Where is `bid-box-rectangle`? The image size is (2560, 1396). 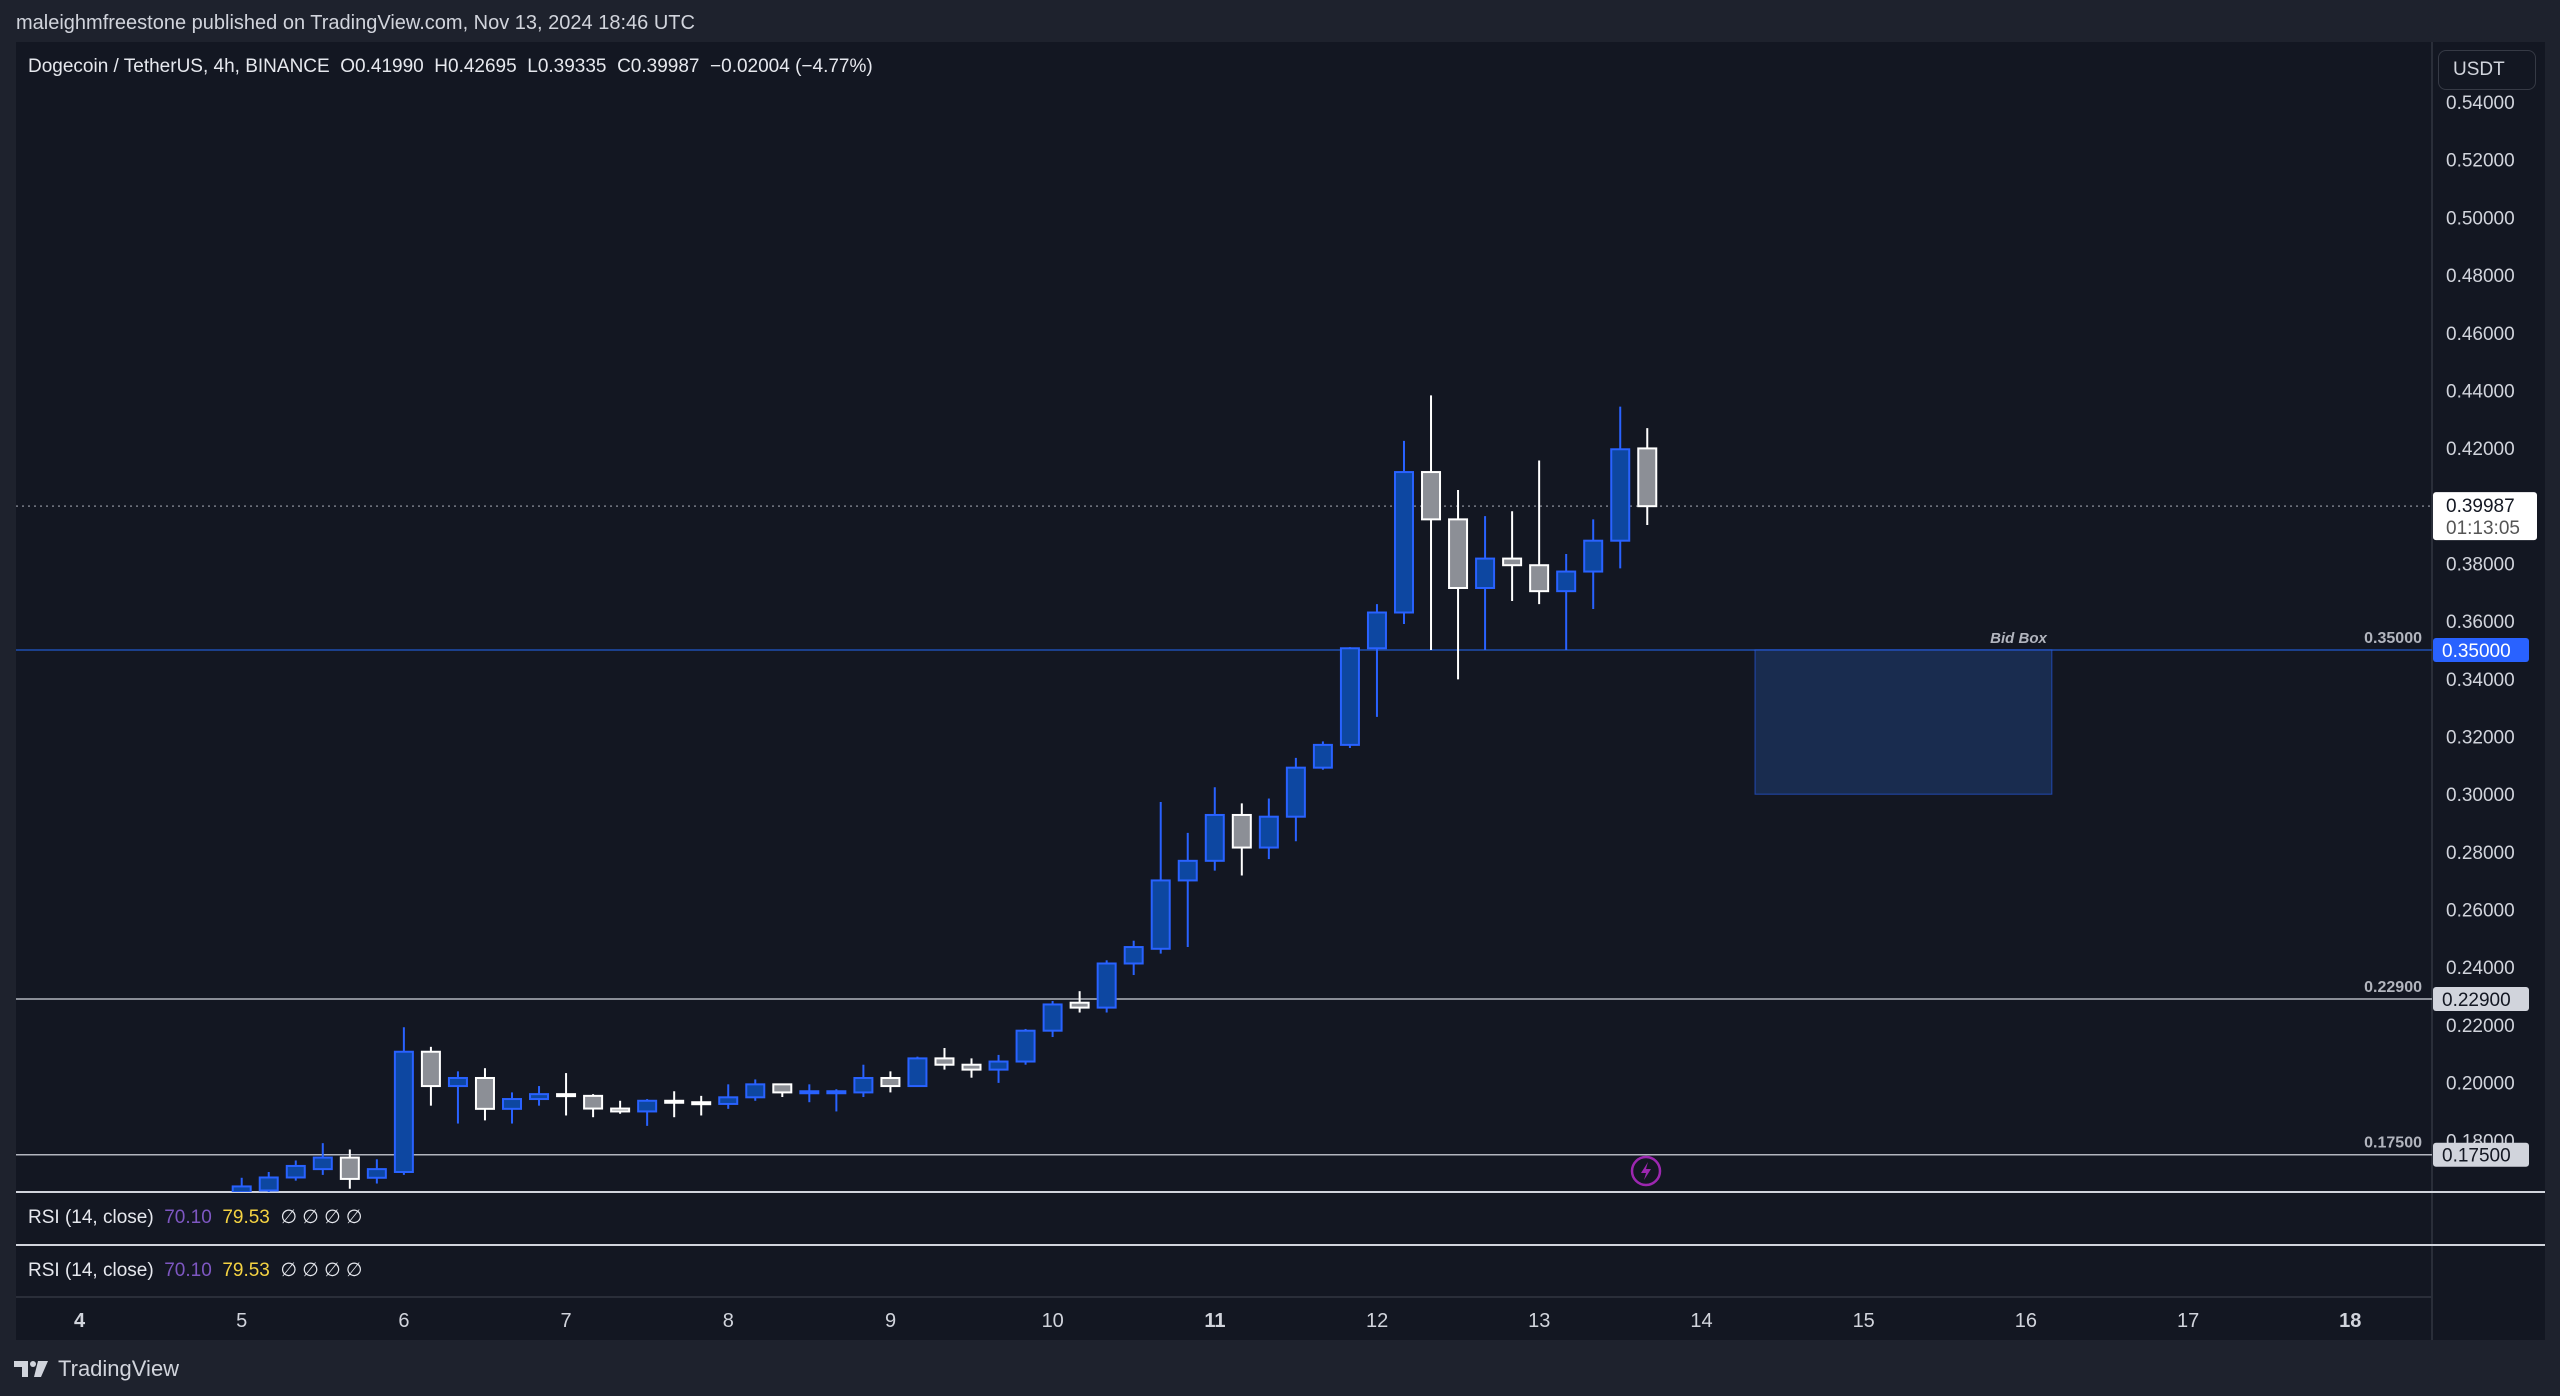 bid-box-rectangle is located at coordinates (1903, 722).